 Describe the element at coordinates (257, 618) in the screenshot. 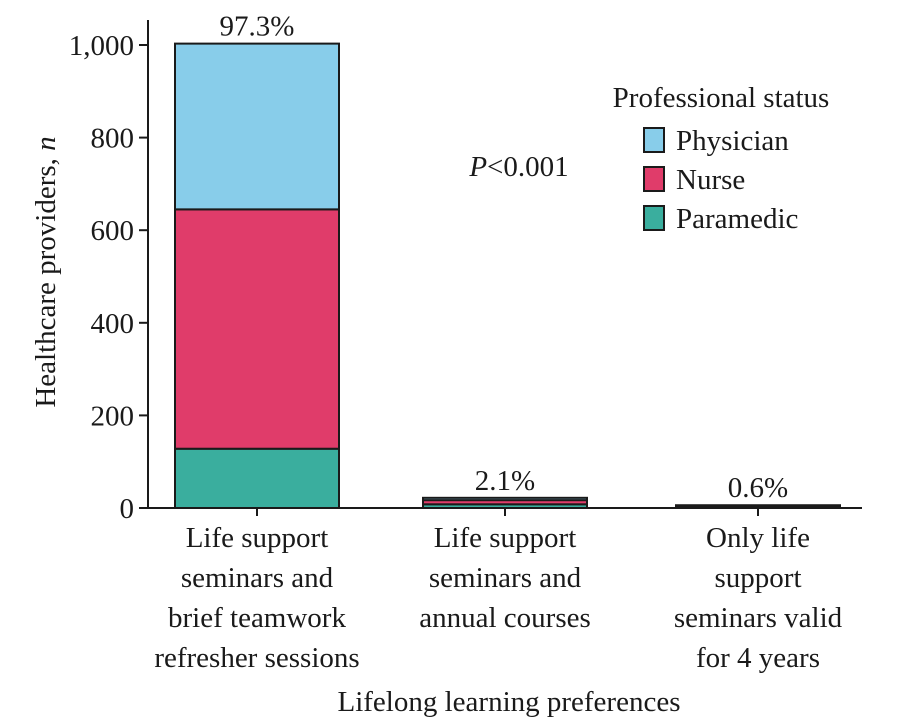

I see `x-category-label-line: brief teamwork` at that location.